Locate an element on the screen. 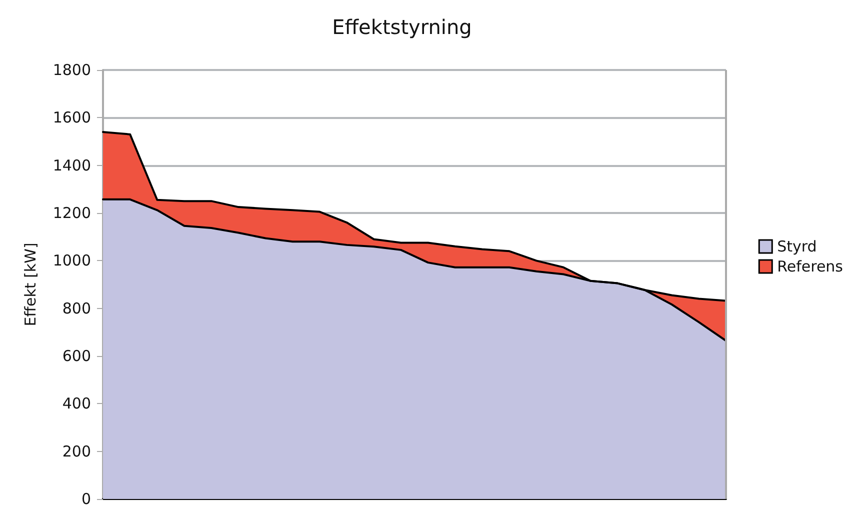 The height and width of the screenshot is (513, 856). legend-label: Styrd is located at coordinates (797, 247).